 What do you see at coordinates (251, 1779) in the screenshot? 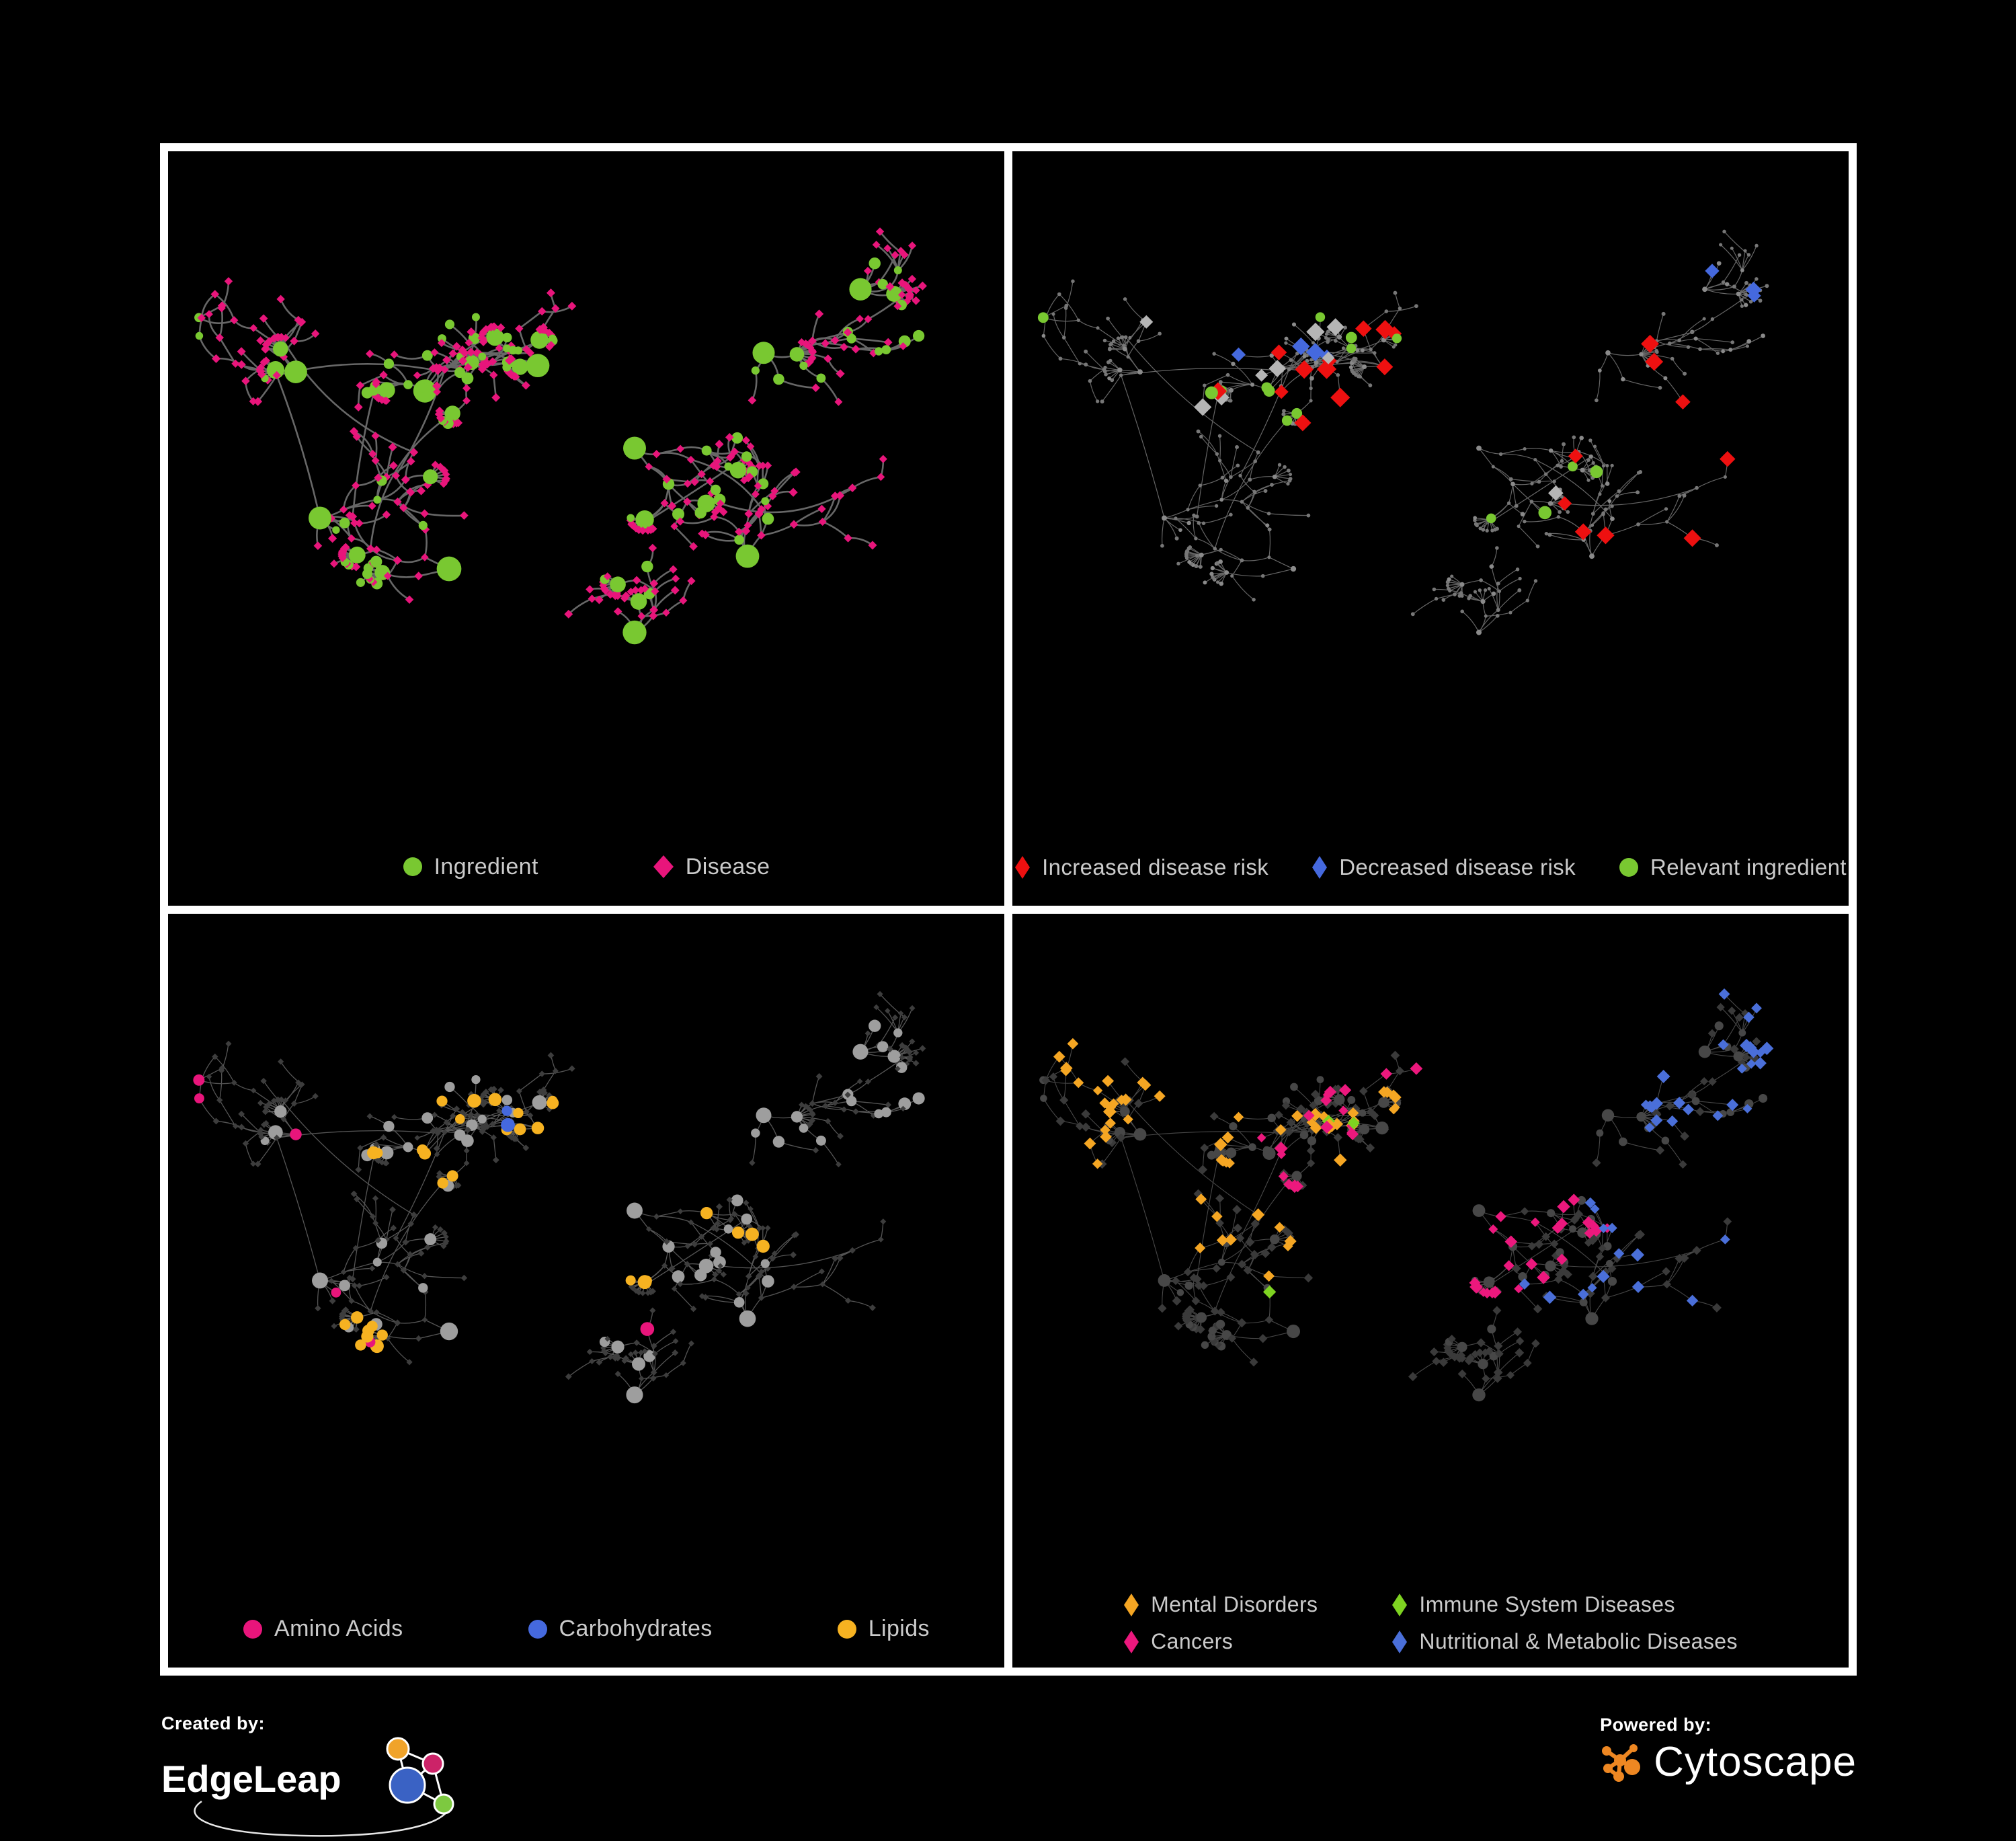
I see `edgeleap-logo-text: EdgeLeap` at bounding box center [251, 1779].